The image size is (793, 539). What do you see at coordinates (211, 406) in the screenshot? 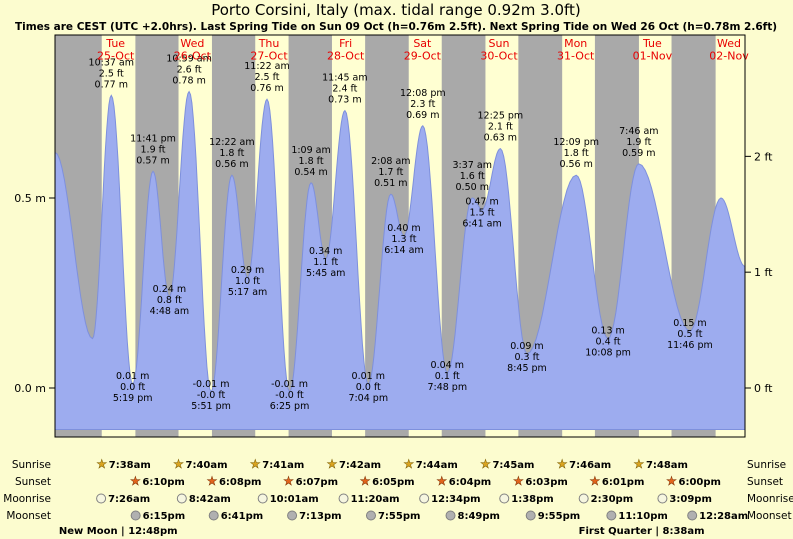
I see `low-tide-label: 5:51 pm` at bounding box center [211, 406].